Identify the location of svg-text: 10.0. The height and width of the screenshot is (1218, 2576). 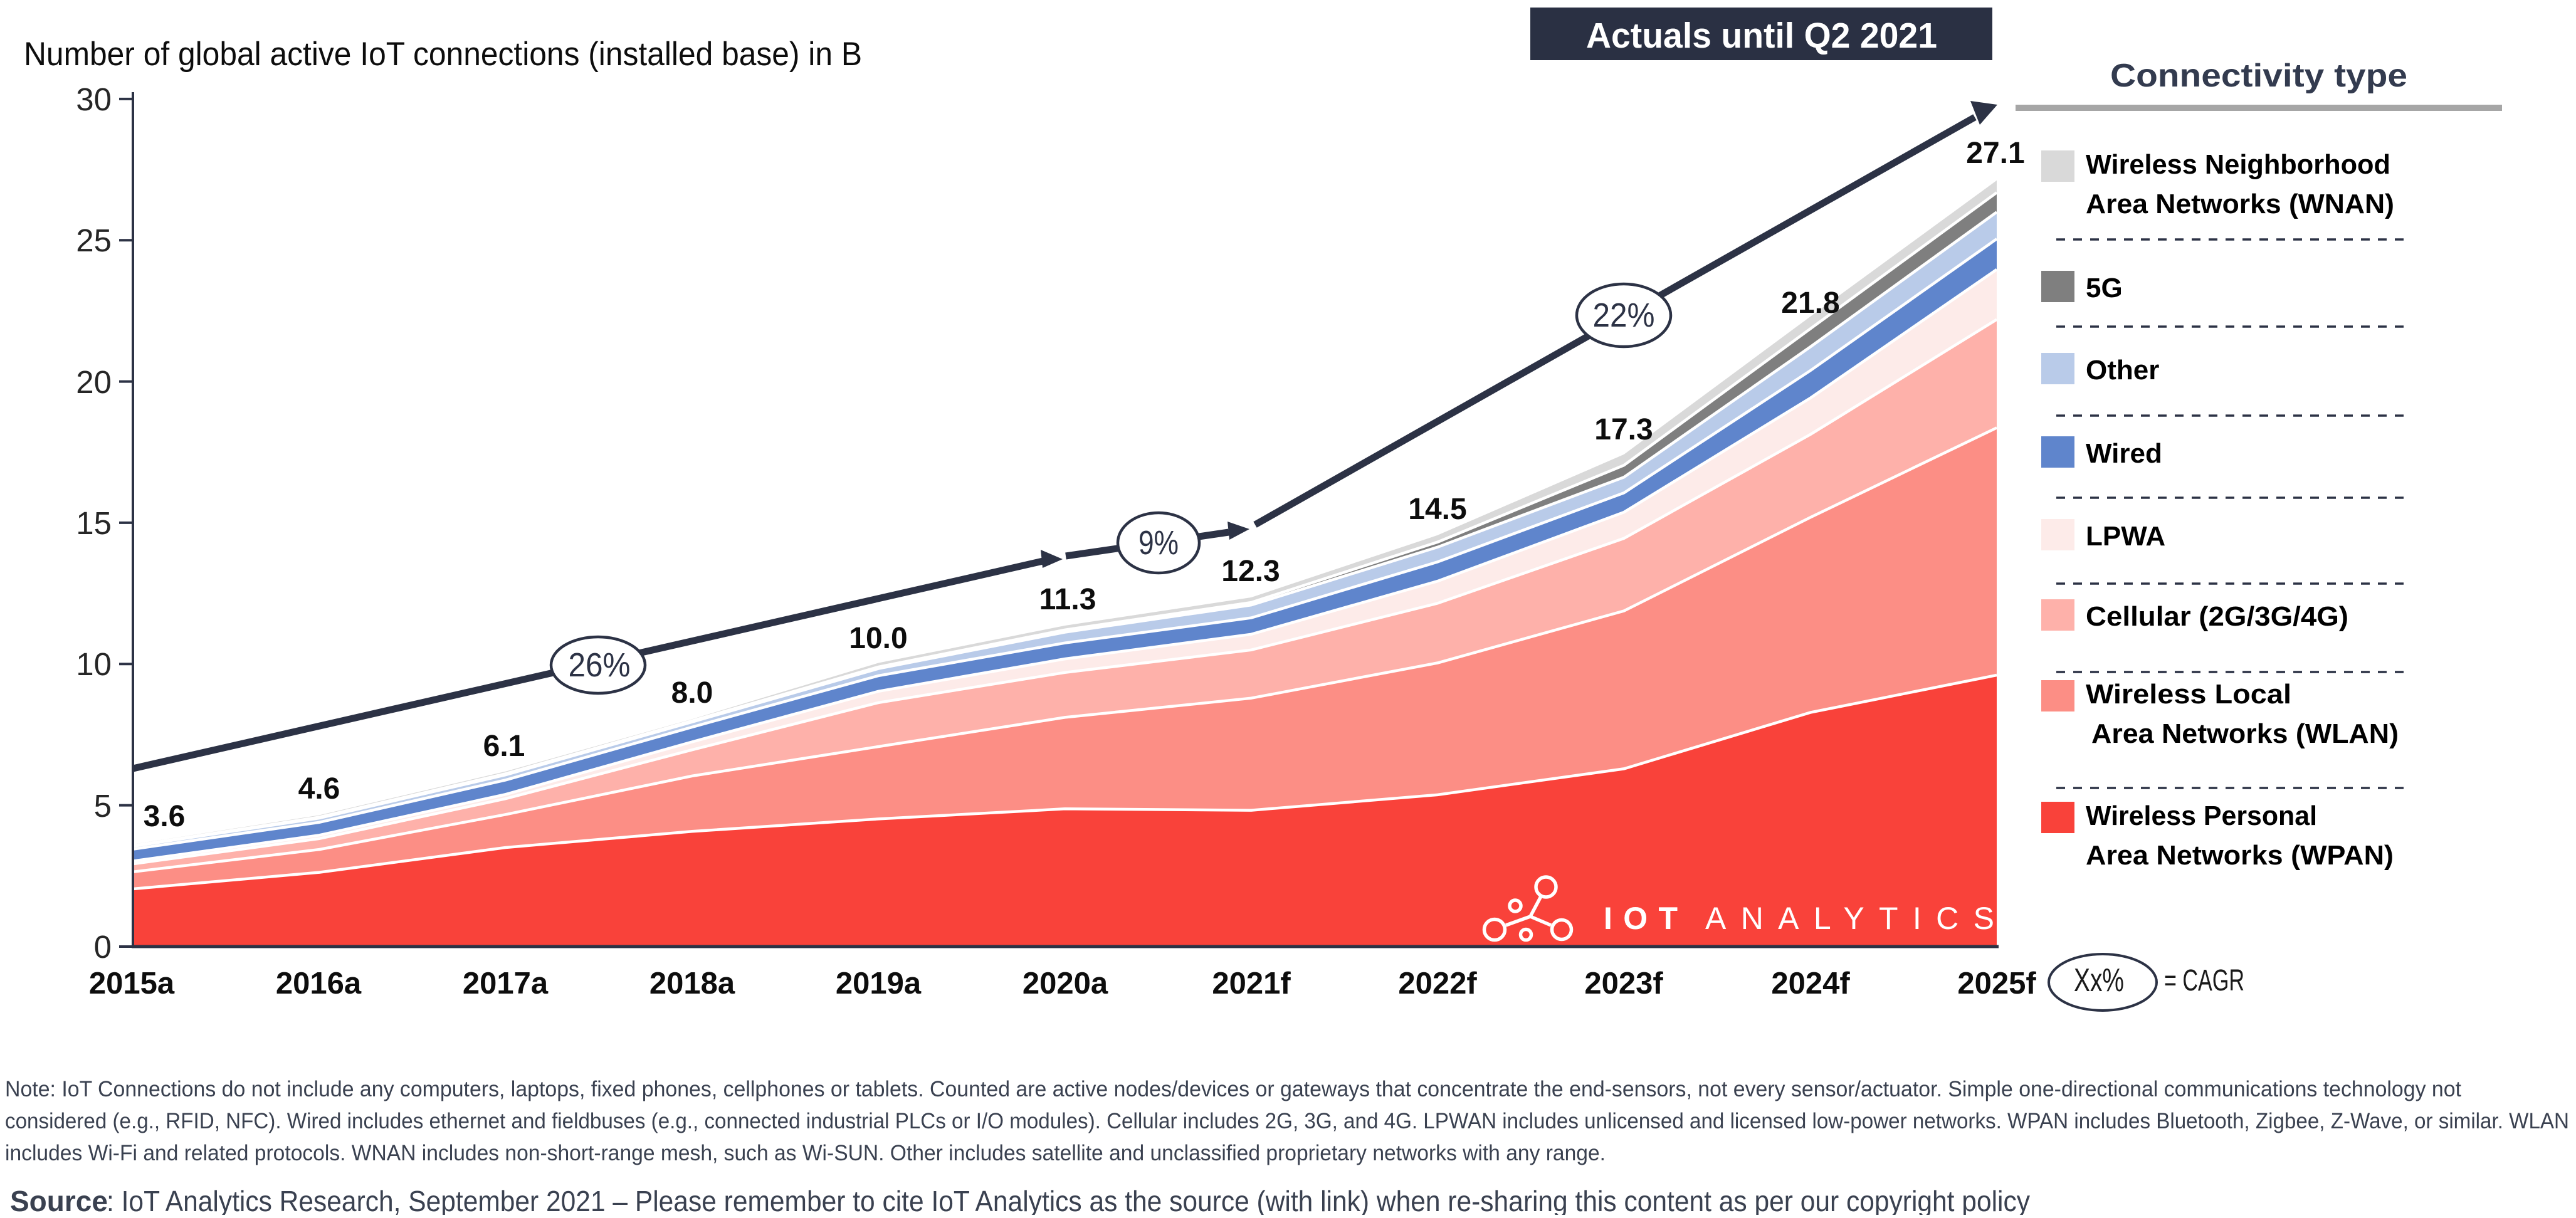
(878, 639).